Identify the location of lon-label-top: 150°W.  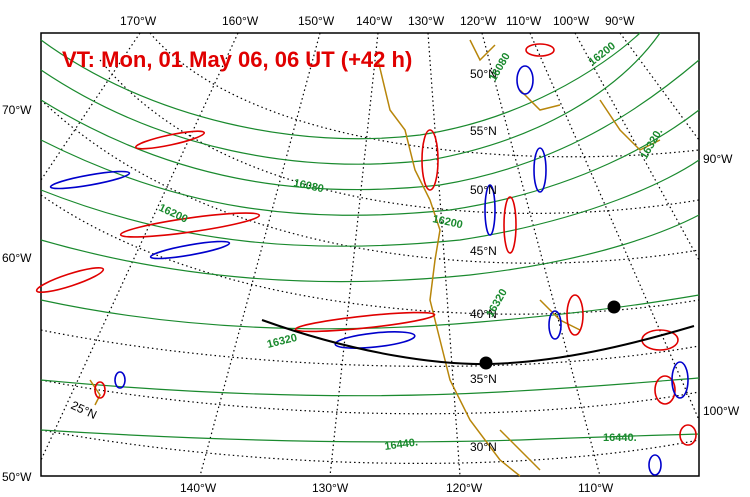
(316, 21).